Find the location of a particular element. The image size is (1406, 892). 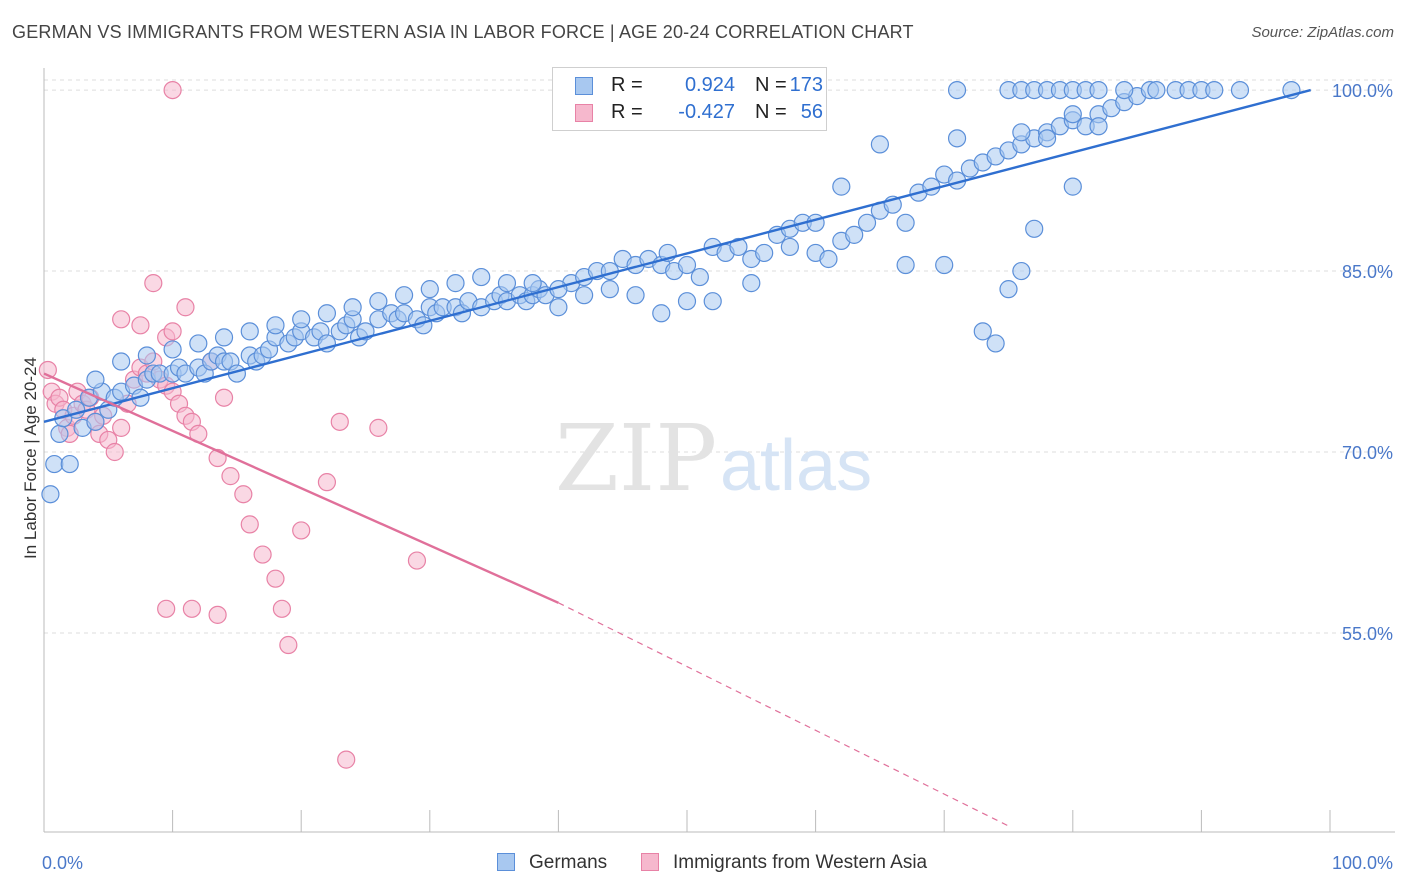

legend-n-value: 56 is located at coordinates (811, 112).